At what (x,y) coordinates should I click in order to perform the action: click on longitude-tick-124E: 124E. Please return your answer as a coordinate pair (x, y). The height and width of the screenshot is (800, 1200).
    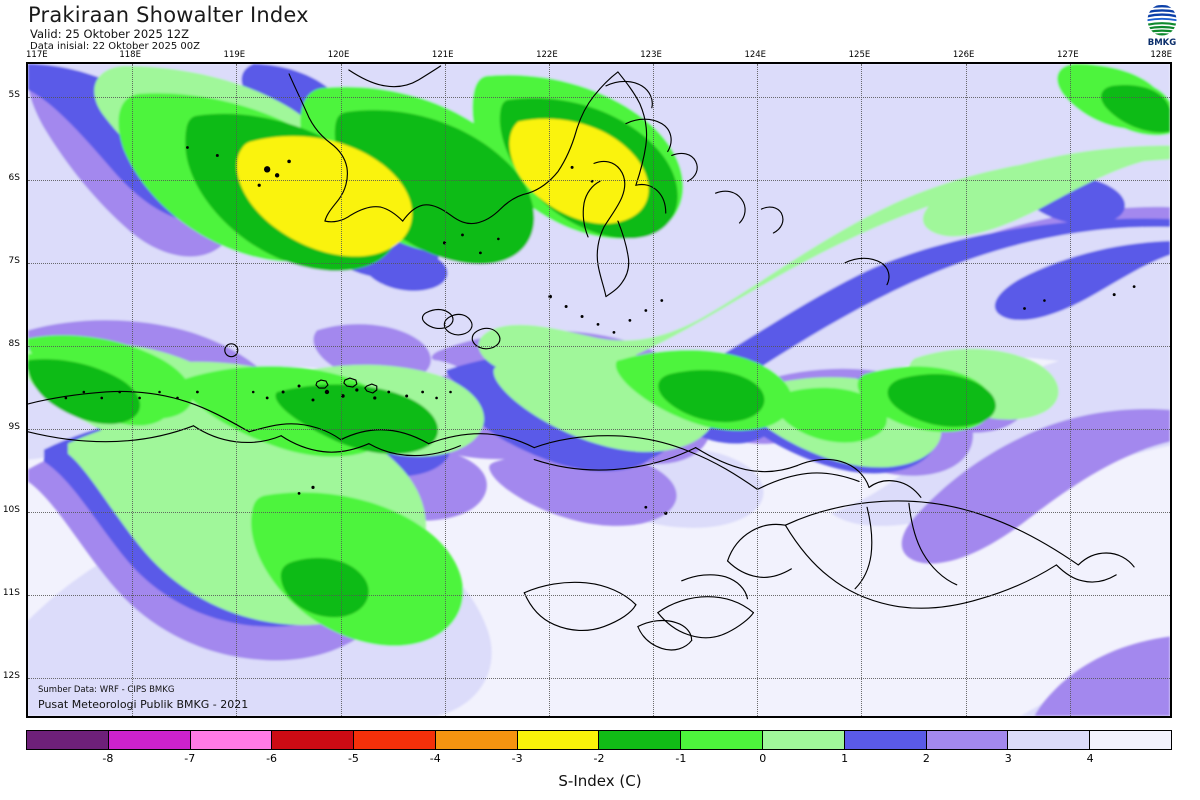
    Looking at the image, I should click on (755, 55).